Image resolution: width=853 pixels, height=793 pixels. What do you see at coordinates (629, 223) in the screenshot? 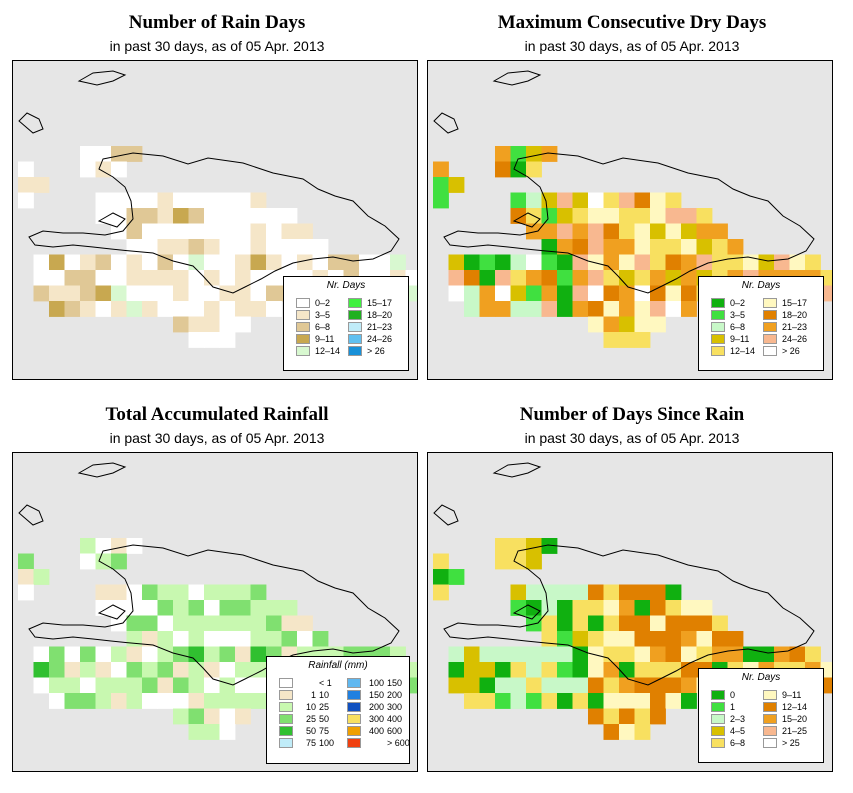
I see `coastline` at bounding box center [629, 223].